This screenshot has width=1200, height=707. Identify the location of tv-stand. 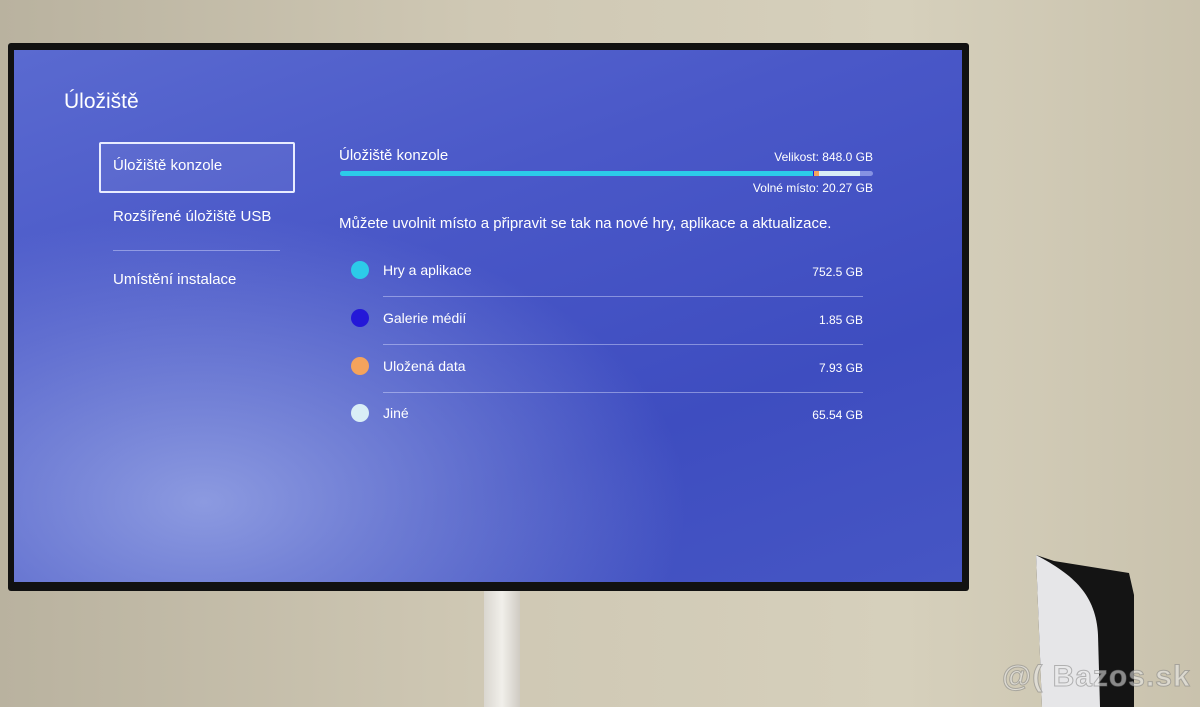
(502, 647).